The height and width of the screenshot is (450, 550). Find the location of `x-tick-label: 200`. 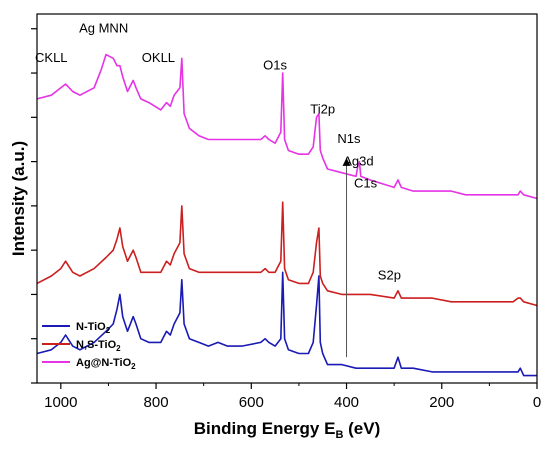

x-tick-label: 200 is located at coordinates (441, 402).